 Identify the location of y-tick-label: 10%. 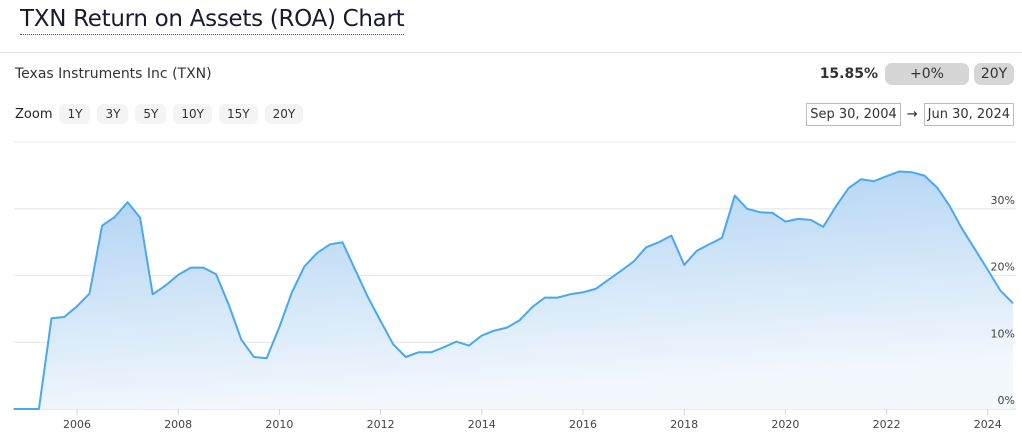
(1003, 333).